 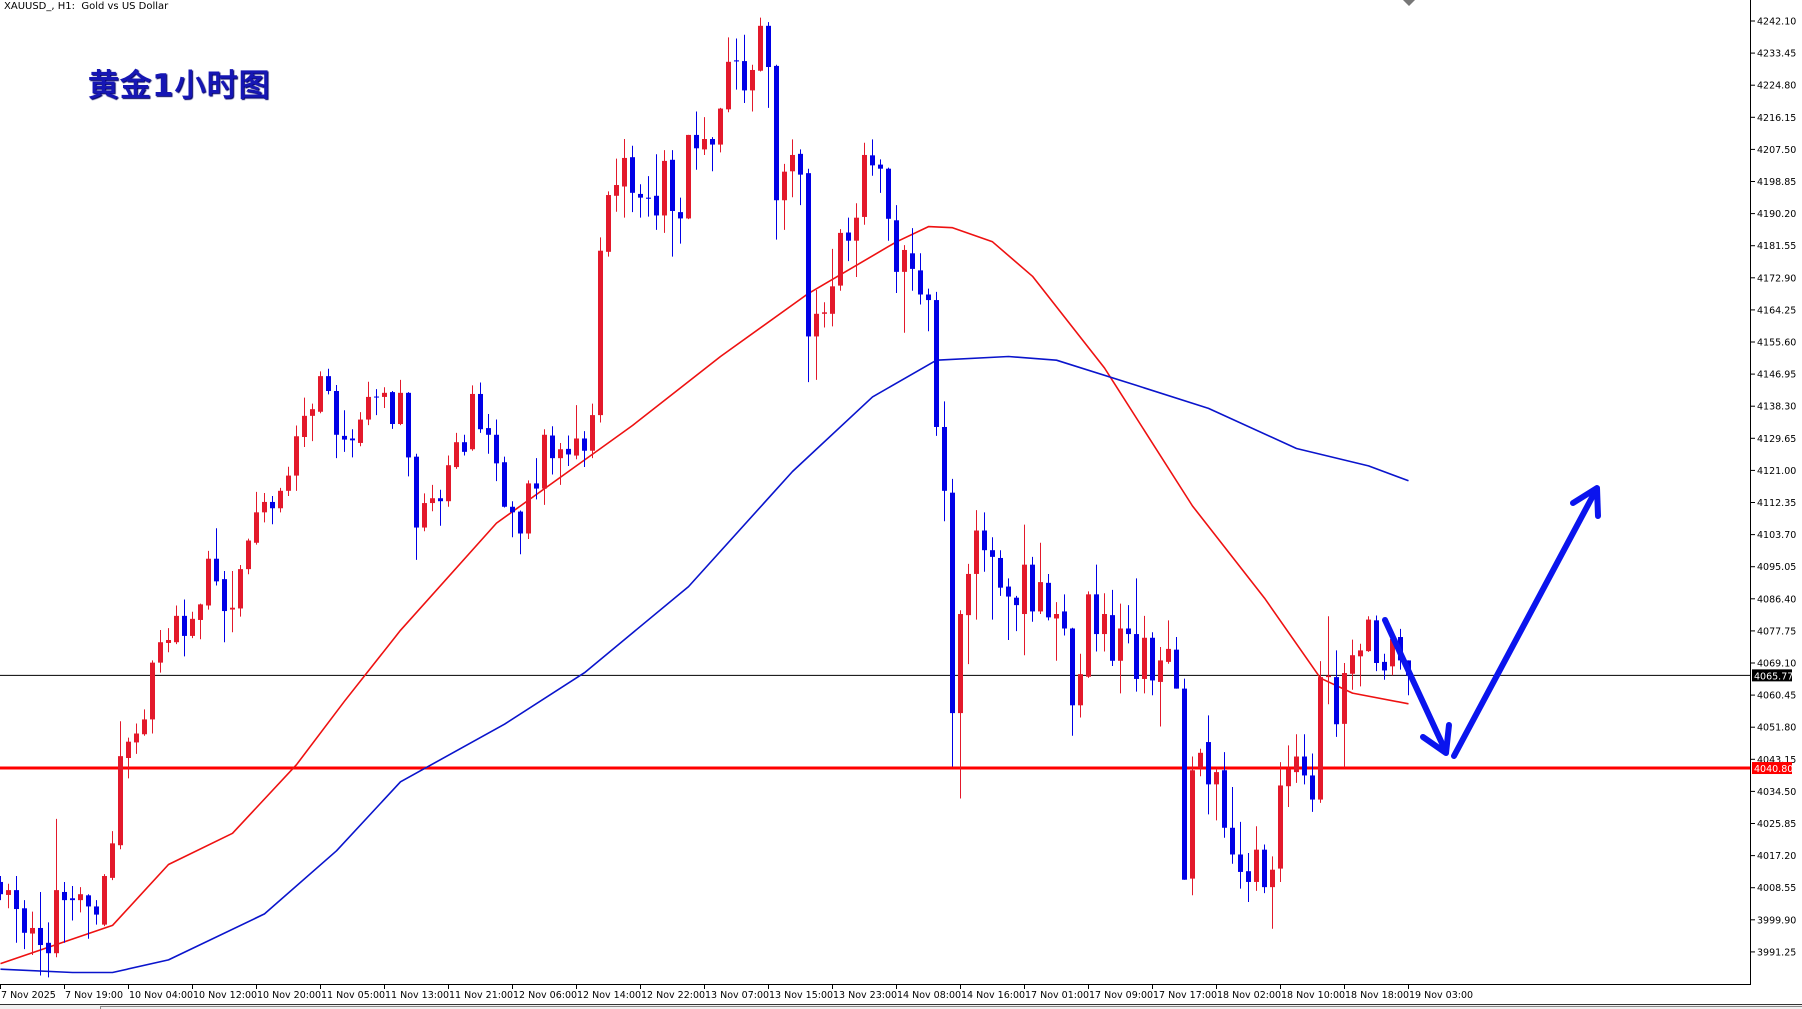 What do you see at coordinates (1415, 686) in the screenshot?
I see `down-arrow-shaft` at bounding box center [1415, 686].